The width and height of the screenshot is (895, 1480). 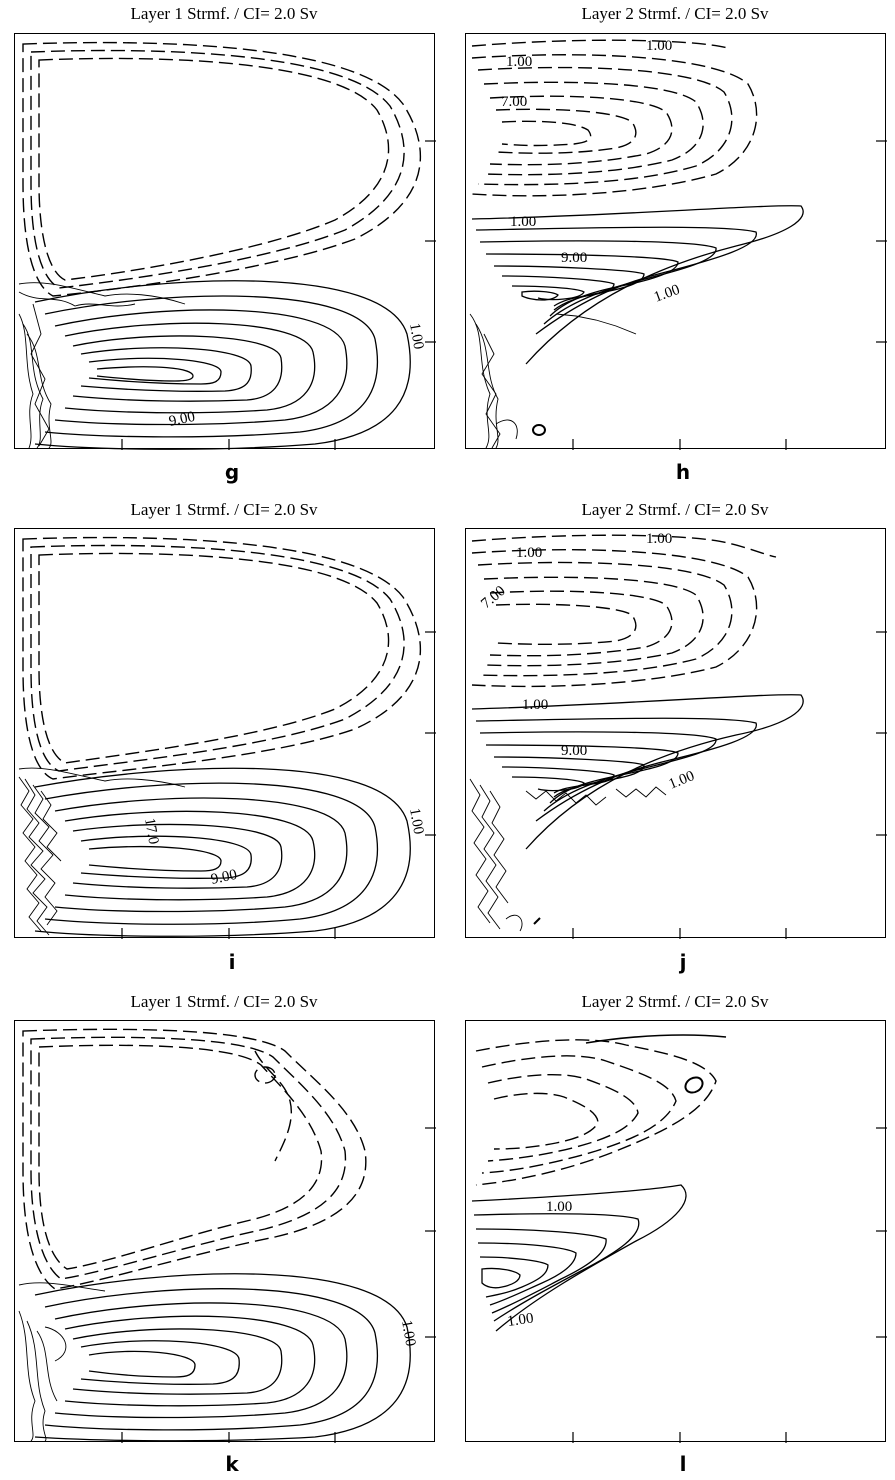 I want to click on contour-plot: 1.00, so click(x=225, y=1231).